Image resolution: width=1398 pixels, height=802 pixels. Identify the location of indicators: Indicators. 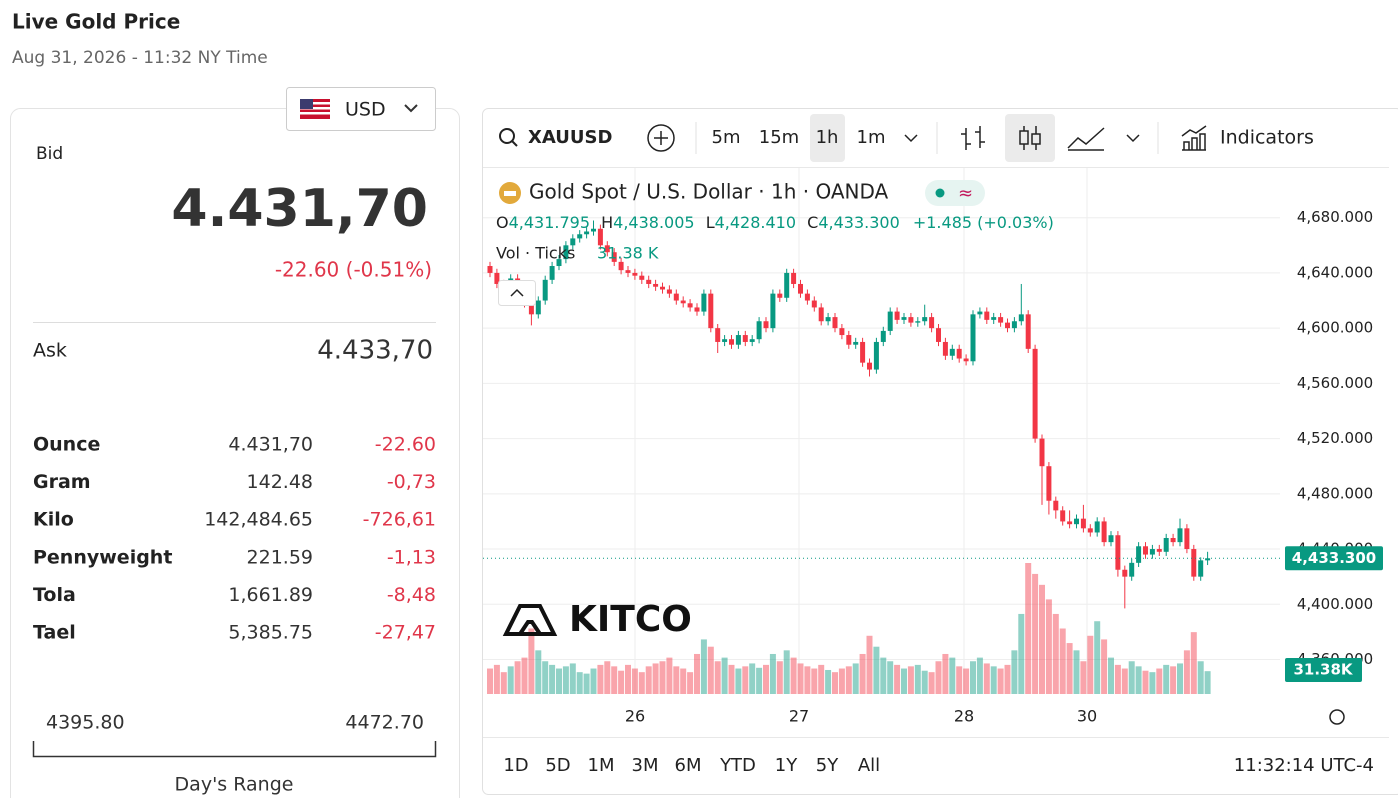
(1267, 138).